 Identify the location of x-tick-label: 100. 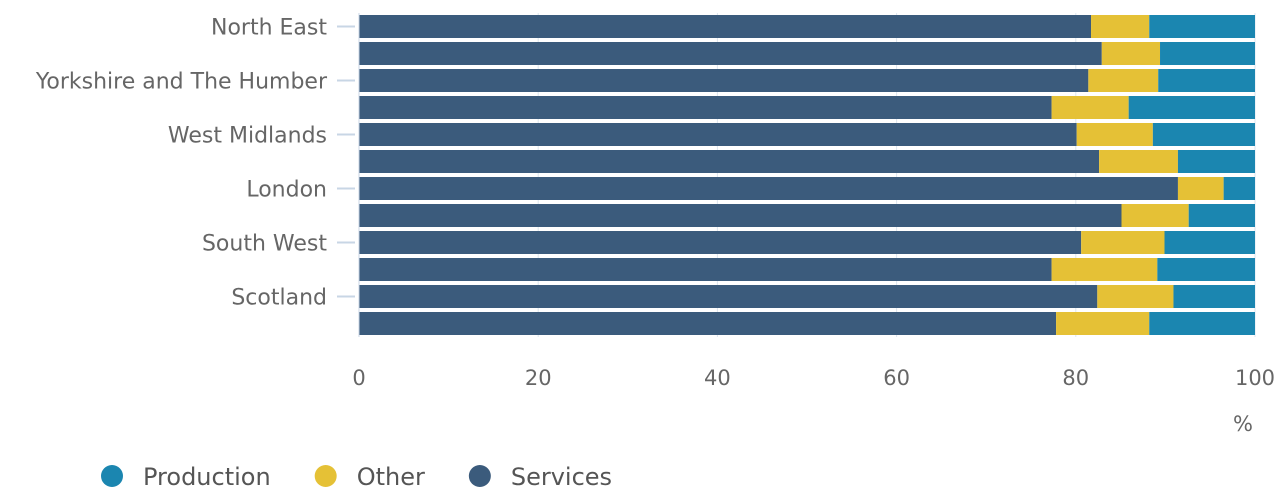
(1255, 378).